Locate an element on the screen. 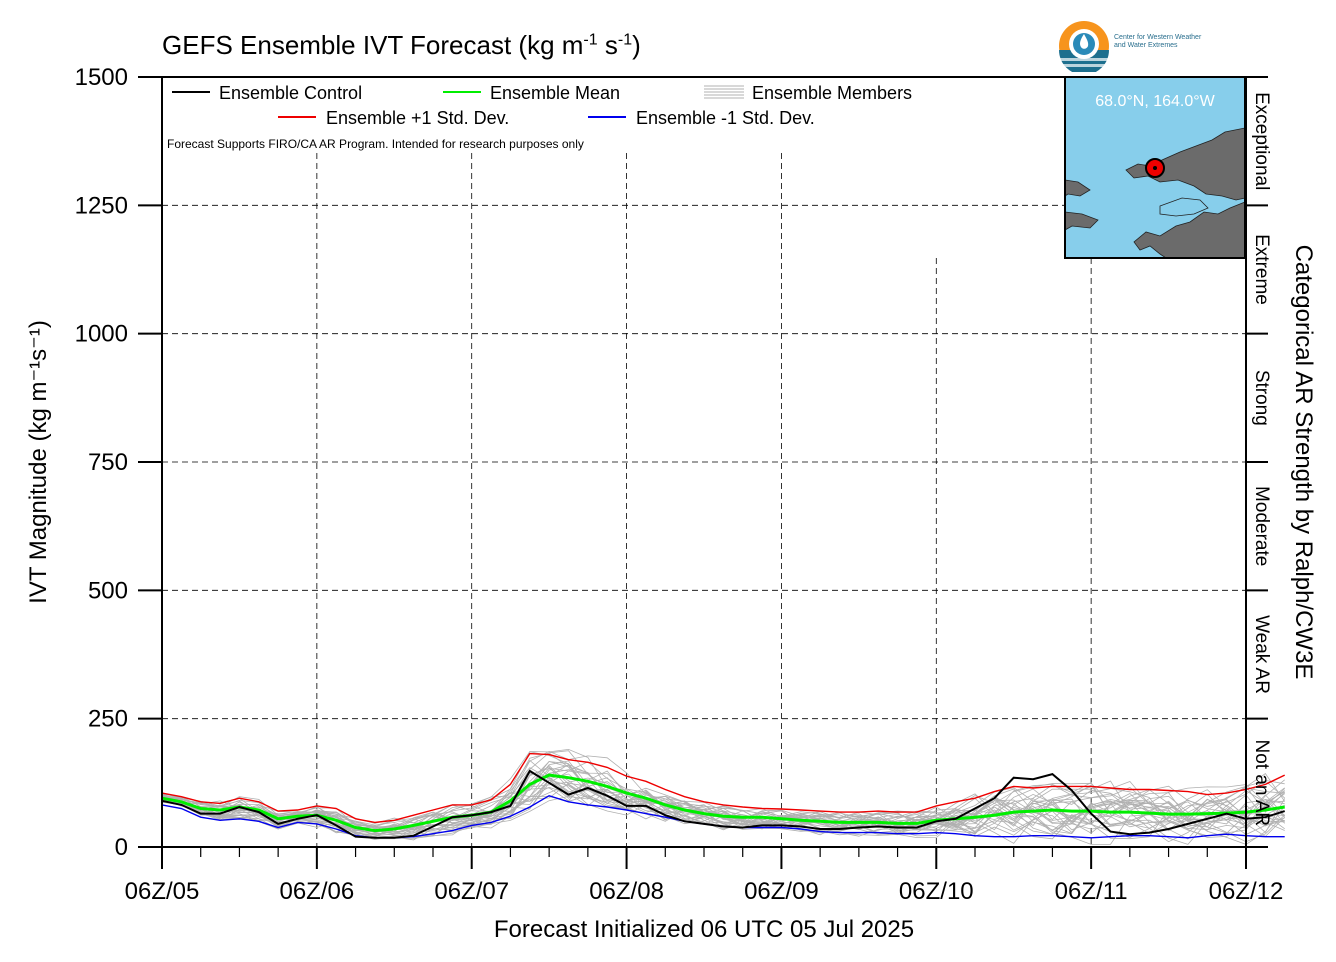 Image resolution: width=1336 pixels, height=962 pixels. legend-label-control: Ensemble Control is located at coordinates (290, 93).